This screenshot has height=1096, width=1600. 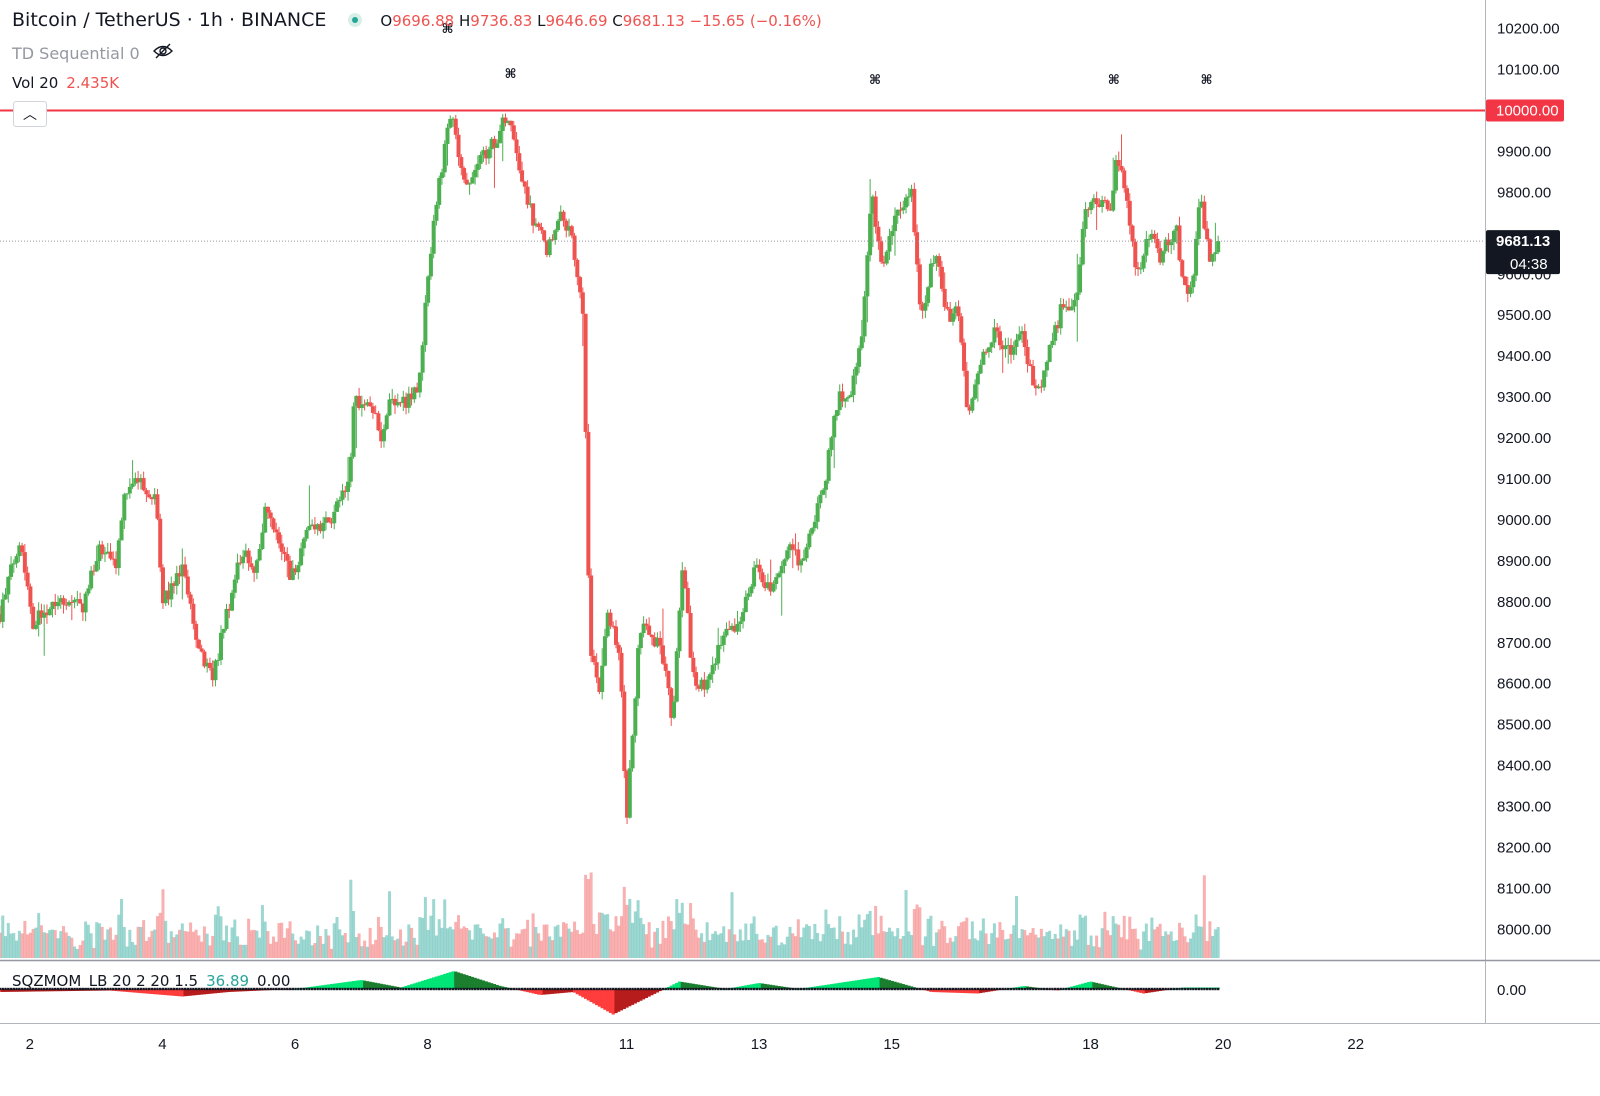 What do you see at coordinates (1523, 252) in the screenshot?
I see `last-price-tag: 9681.13 04:38` at bounding box center [1523, 252].